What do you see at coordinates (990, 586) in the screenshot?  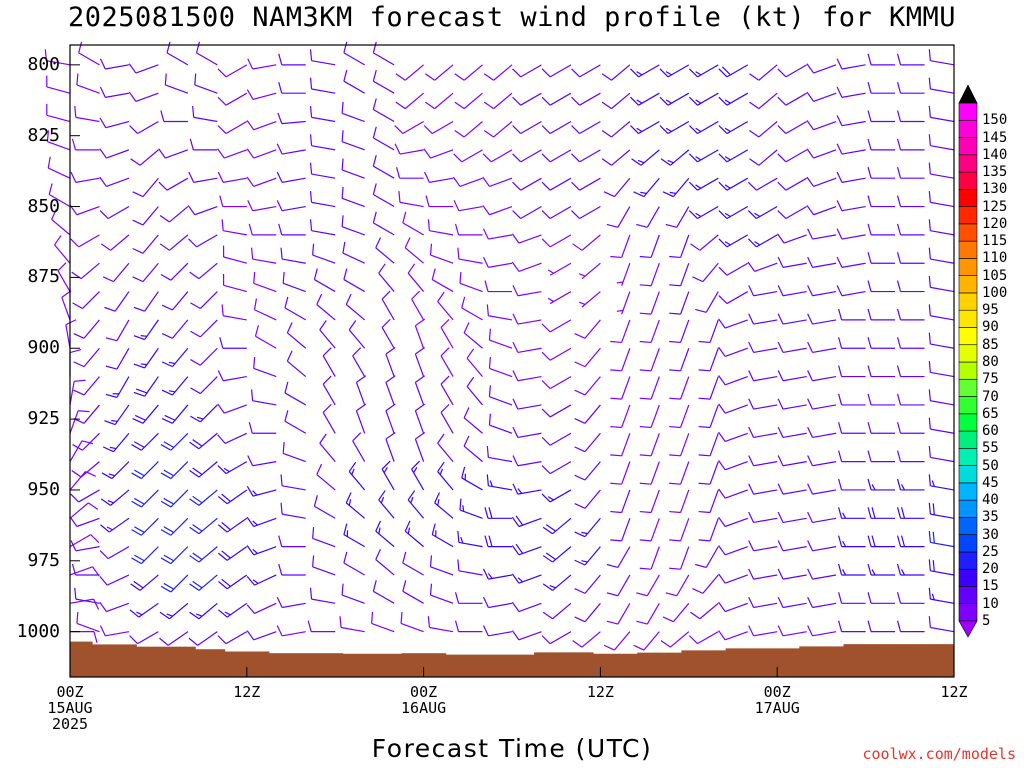 I see `colorbar-label: 15` at bounding box center [990, 586].